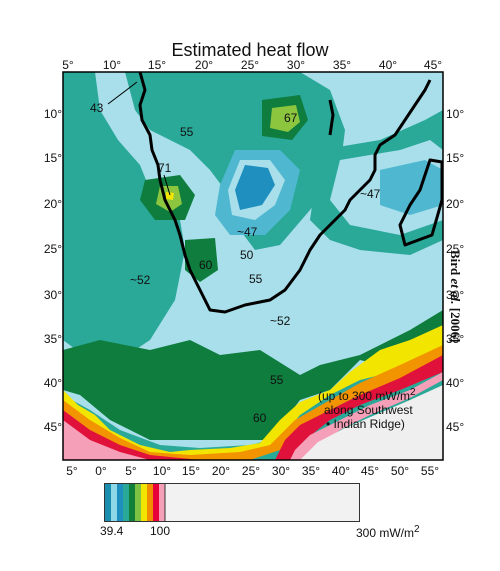 The image size is (500, 571). What do you see at coordinates (97, 108) in the screenshot?
I see `map-label-43: 43` at bounding box center [97, 108].